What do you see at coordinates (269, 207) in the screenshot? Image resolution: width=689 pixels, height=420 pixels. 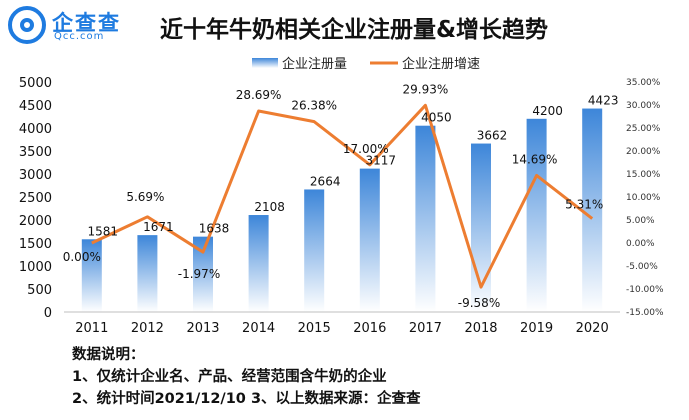 I see `bar-value-label: 2108` at bounding box center [269, 207].